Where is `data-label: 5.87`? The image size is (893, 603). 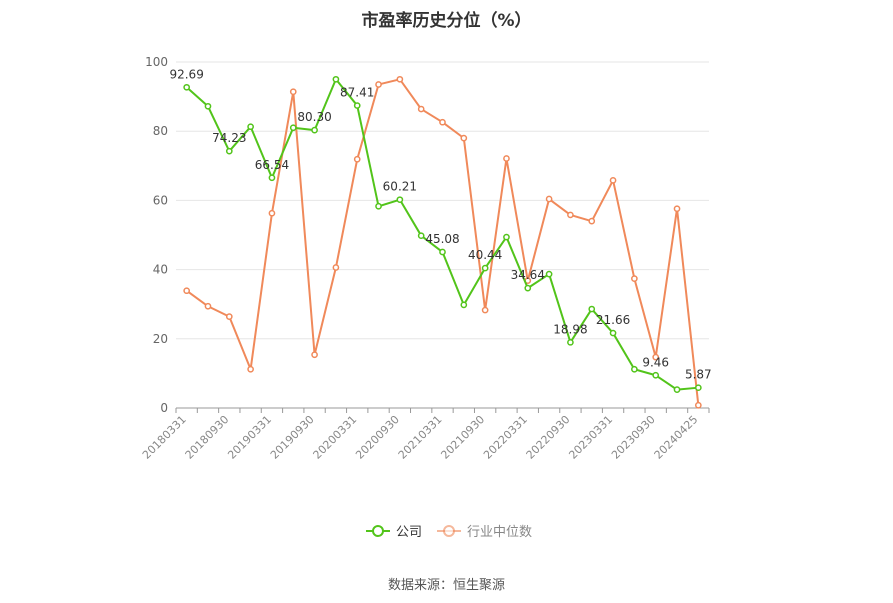
data-label: 5.87 is located at coordinates (698, 375).